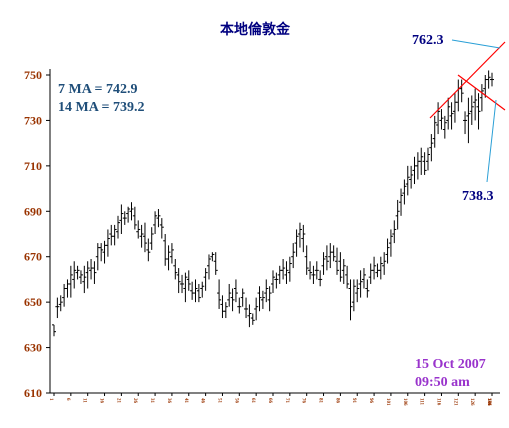 This screenshot has height=428, width=509. I want to click on x-tick-label: 41, so click(185, 401).